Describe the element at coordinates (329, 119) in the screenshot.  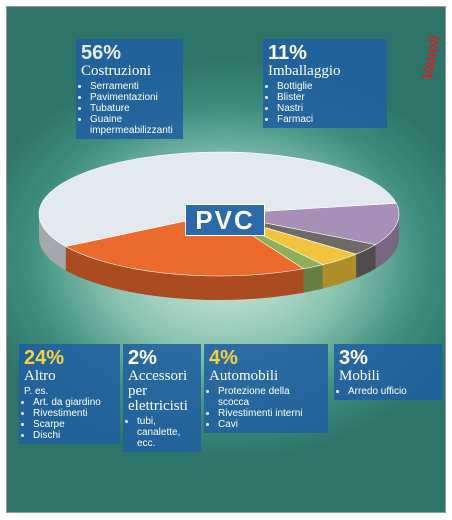
I see `detail-item: Farmaci` at that location.